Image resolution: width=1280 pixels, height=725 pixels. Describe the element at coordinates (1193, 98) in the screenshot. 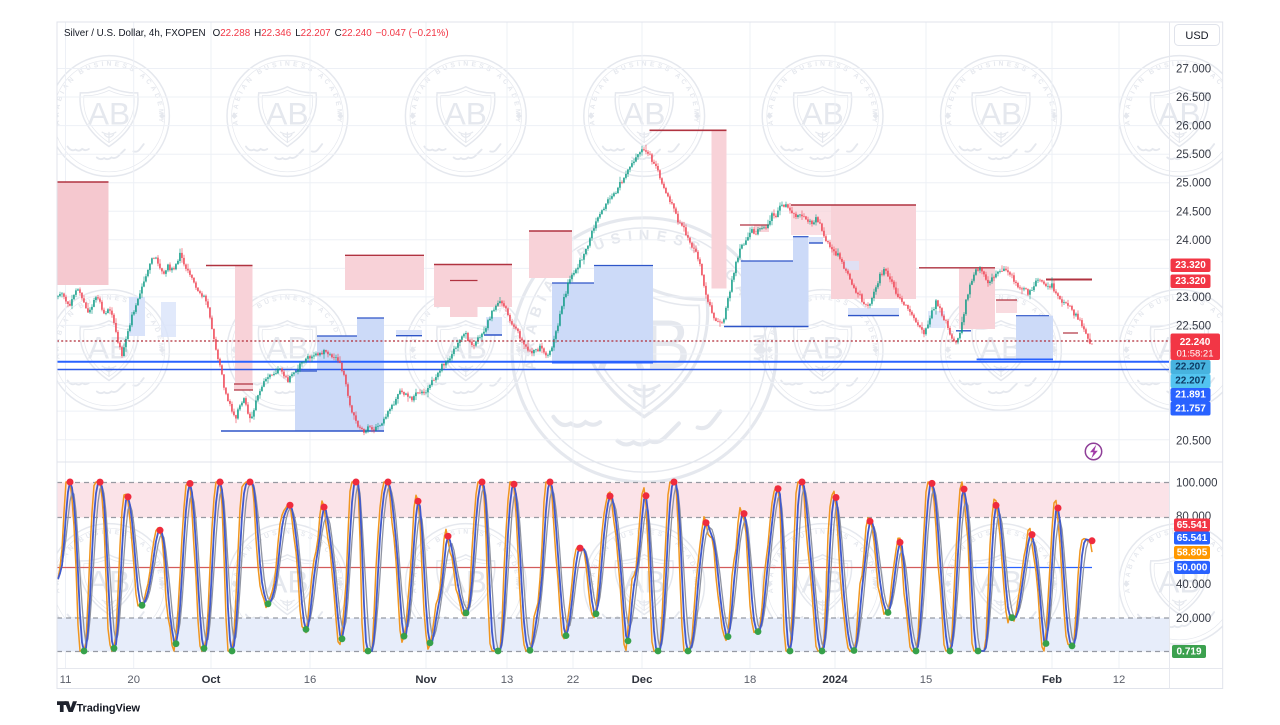

I see `svg-text: 26.500` at that location.